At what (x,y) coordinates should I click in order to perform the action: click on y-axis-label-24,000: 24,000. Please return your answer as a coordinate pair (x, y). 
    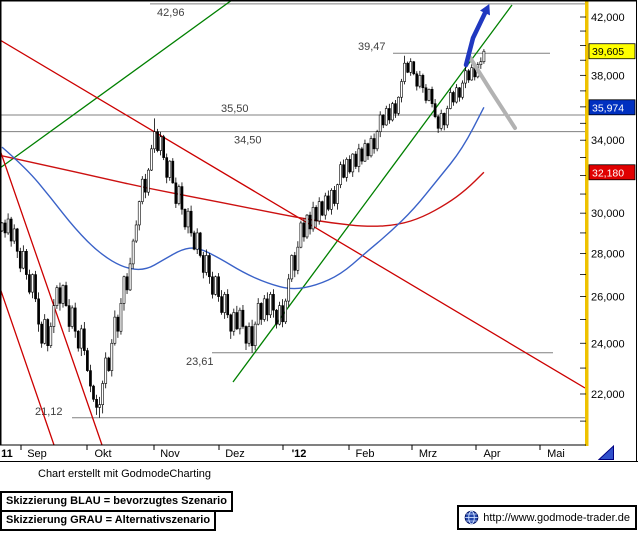
    Looking at the image, I should click on (608, 344).